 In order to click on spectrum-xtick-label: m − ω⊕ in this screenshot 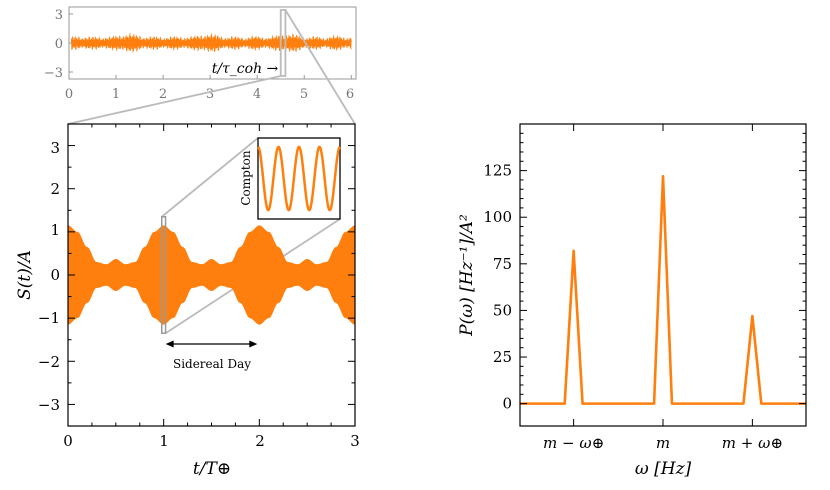, I will do `click(573, 443)`.